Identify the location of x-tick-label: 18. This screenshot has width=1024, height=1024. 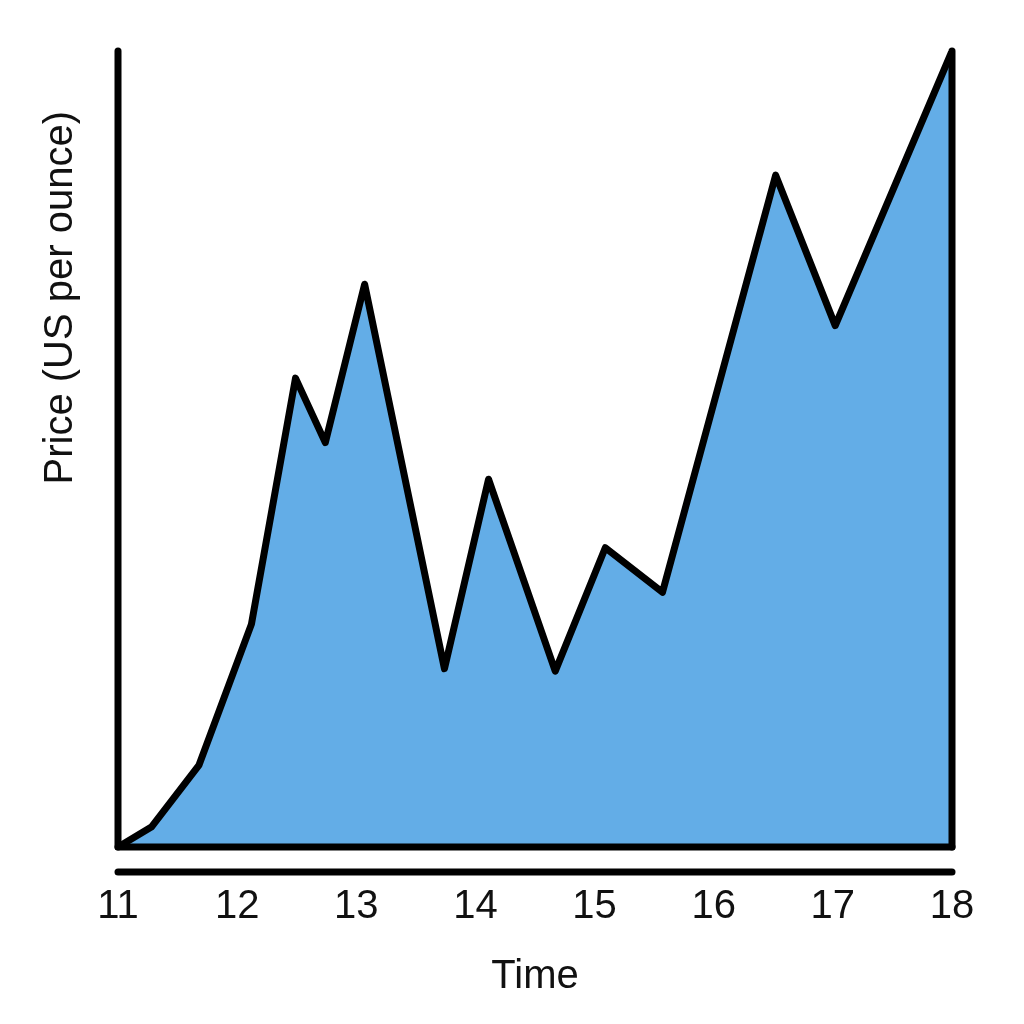
(952, 904).